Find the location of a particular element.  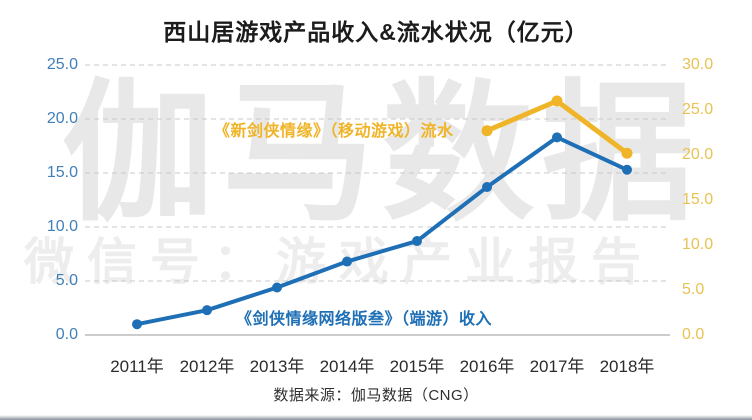

right-axis-tick-label: 30.0 is located at coordinates (698, 64).